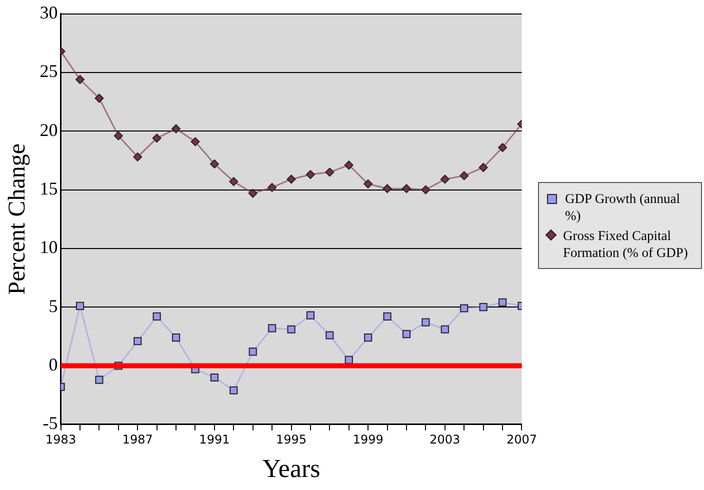 This screenshot has width=704, height=490. What do you see at coordinates (214, 439) in the screenshot?
I see `x-tick-label: 1991` at bounding box center [214, 439].